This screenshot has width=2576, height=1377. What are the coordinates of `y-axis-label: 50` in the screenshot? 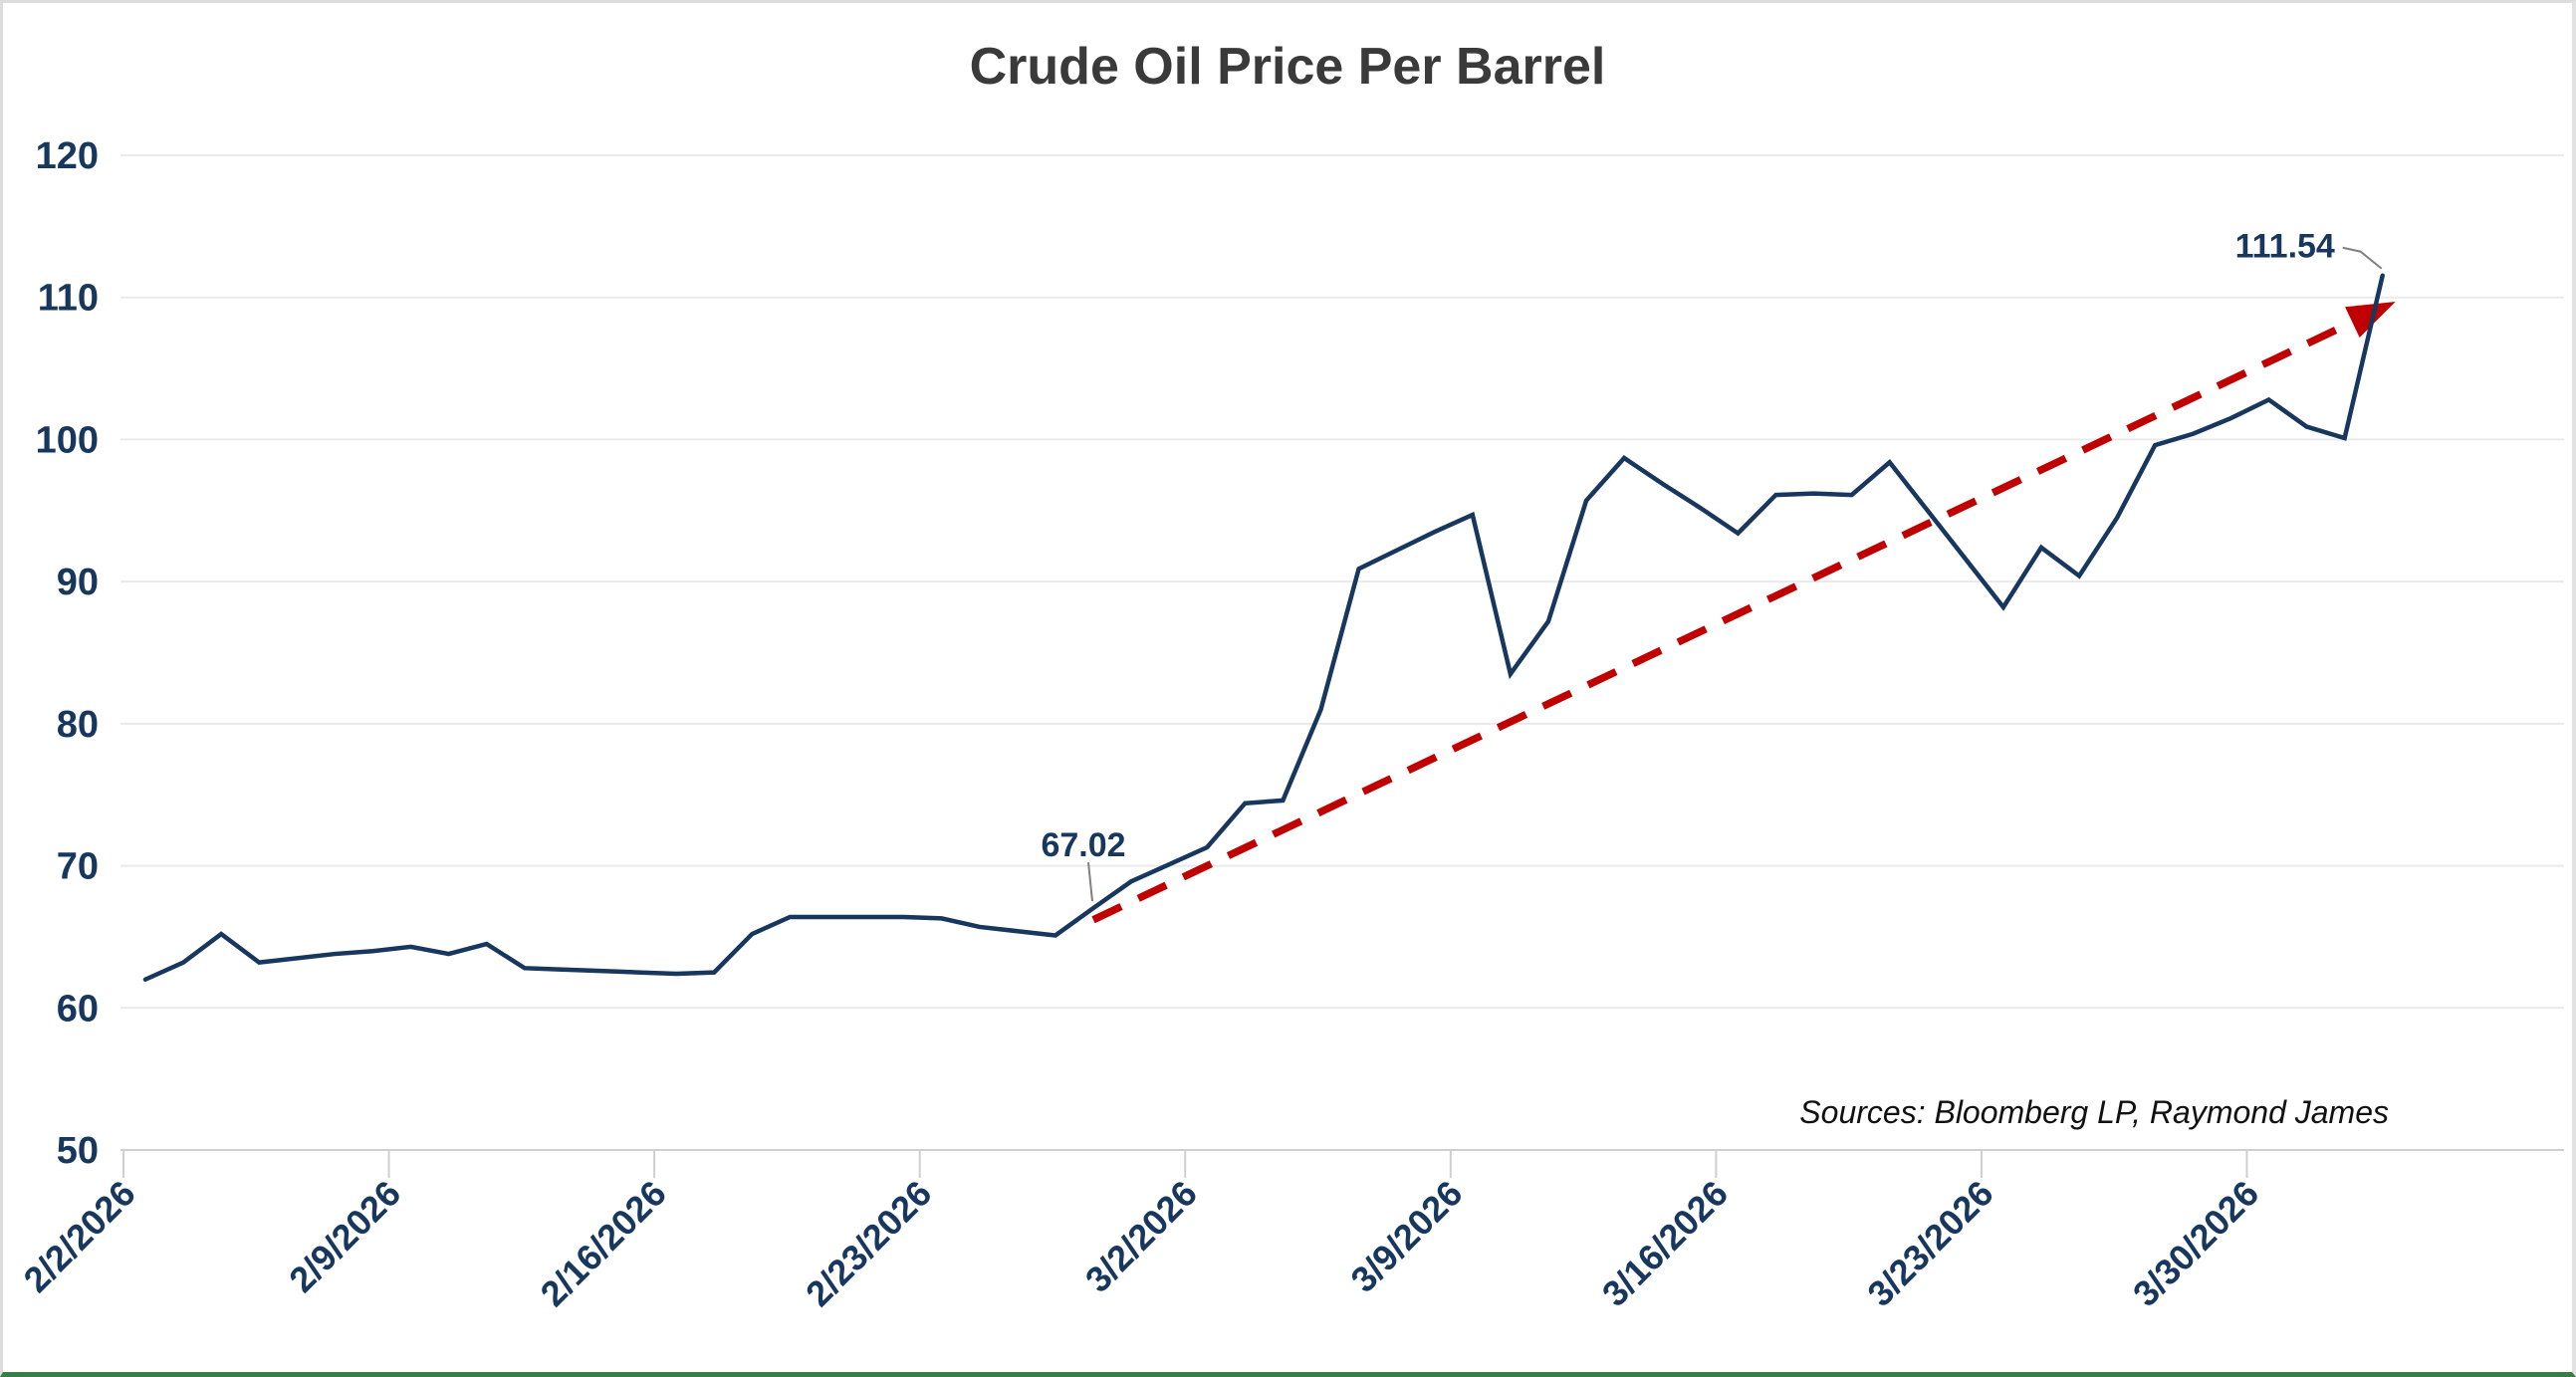 It's located at (78, 1151).